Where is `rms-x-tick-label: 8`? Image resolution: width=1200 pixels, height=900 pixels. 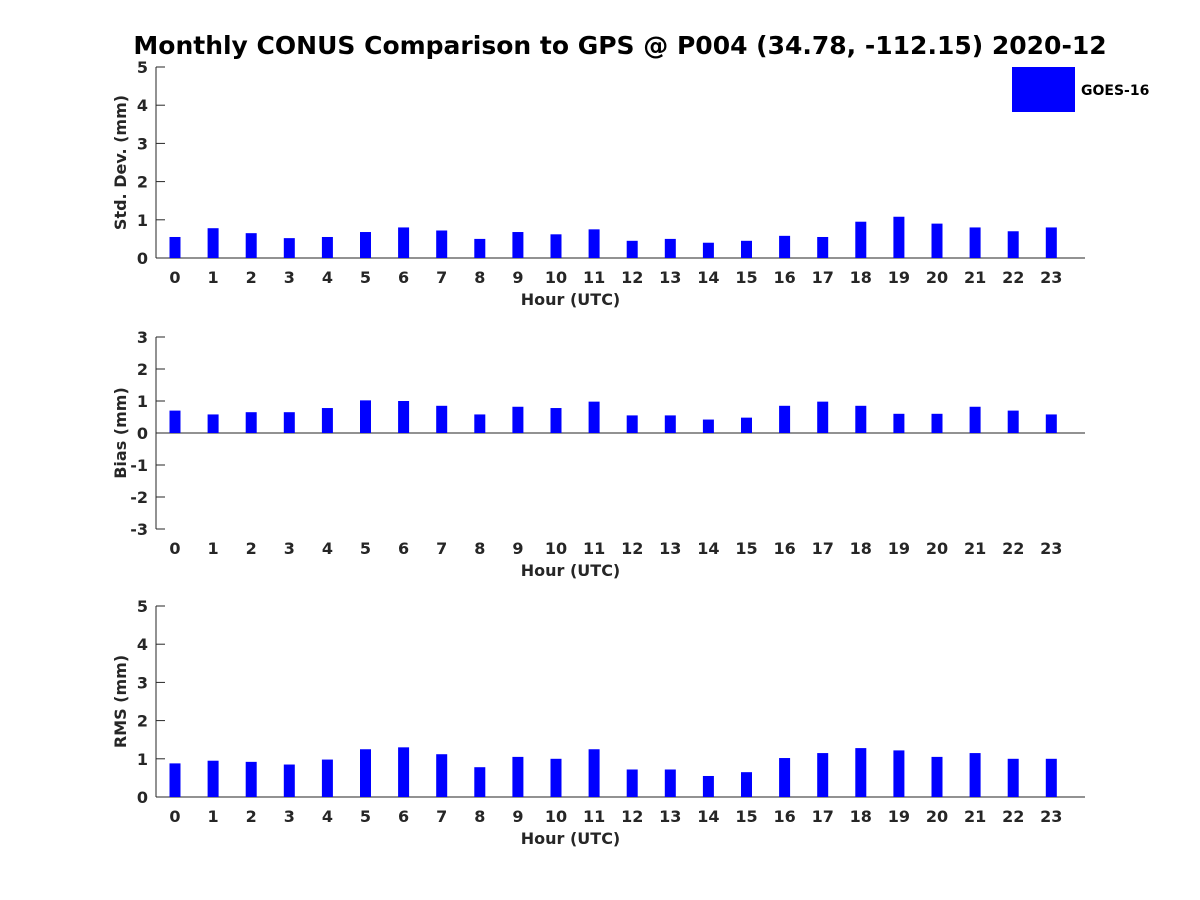
rms-x-tick-label: 8 is located at coordinates (479, 816).